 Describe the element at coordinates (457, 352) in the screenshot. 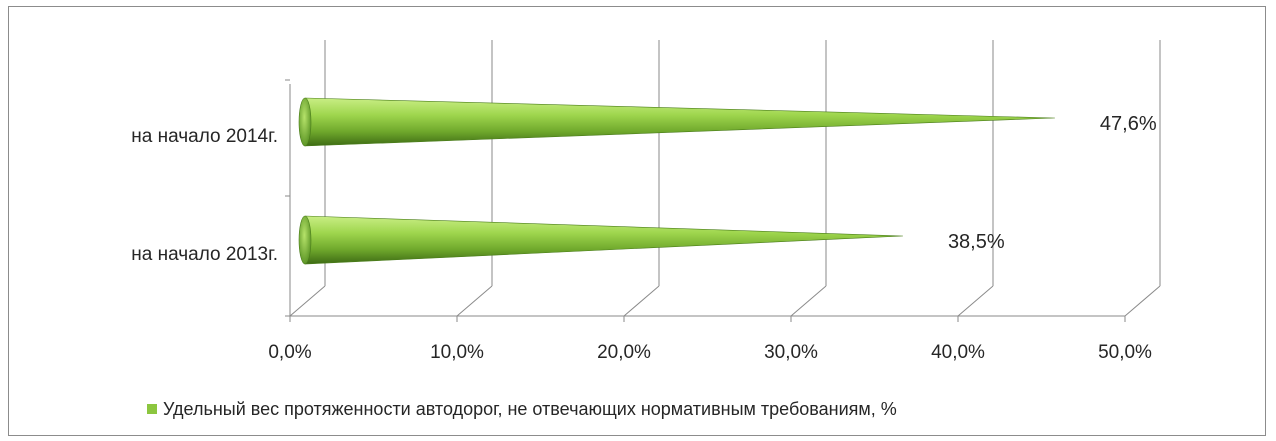

I see `x-tick-label: 10,0%` at that location.